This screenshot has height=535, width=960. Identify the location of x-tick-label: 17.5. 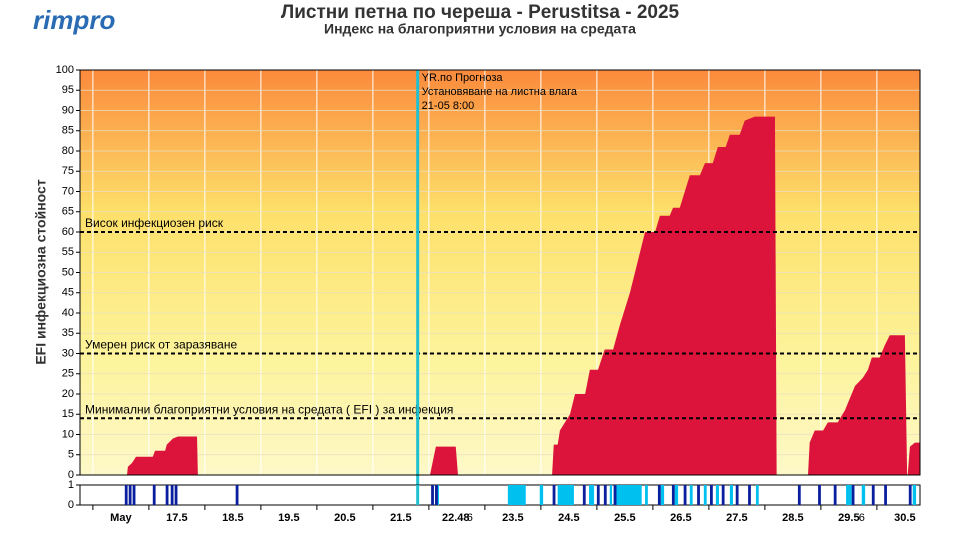
(176, 518).